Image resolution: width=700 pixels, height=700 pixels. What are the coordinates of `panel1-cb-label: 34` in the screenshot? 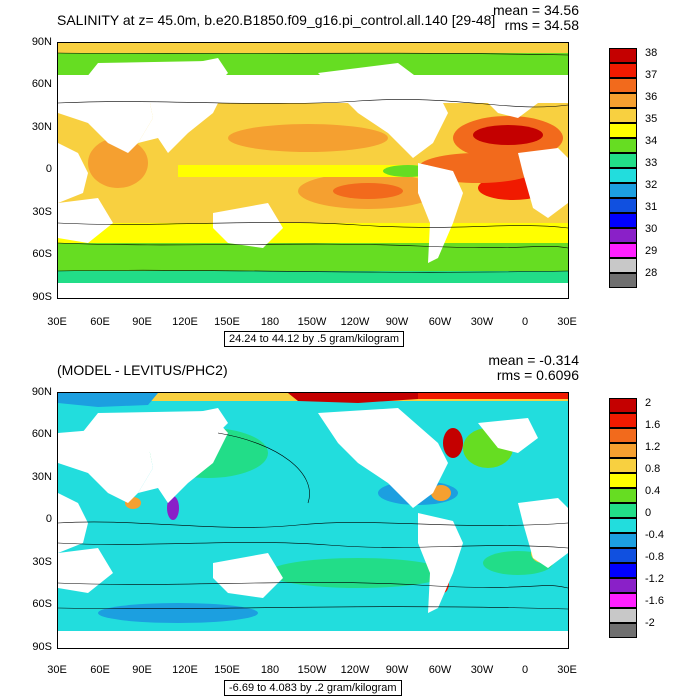 It's located at (651, 141).